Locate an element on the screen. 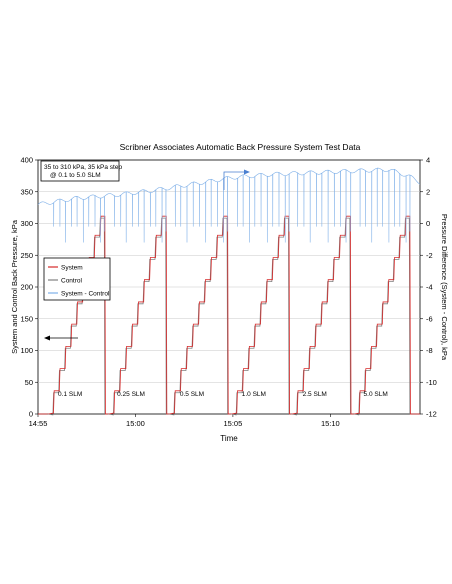 The image size is (452, 584). left-tick-label: 0 is located at coordinates (31, 414).